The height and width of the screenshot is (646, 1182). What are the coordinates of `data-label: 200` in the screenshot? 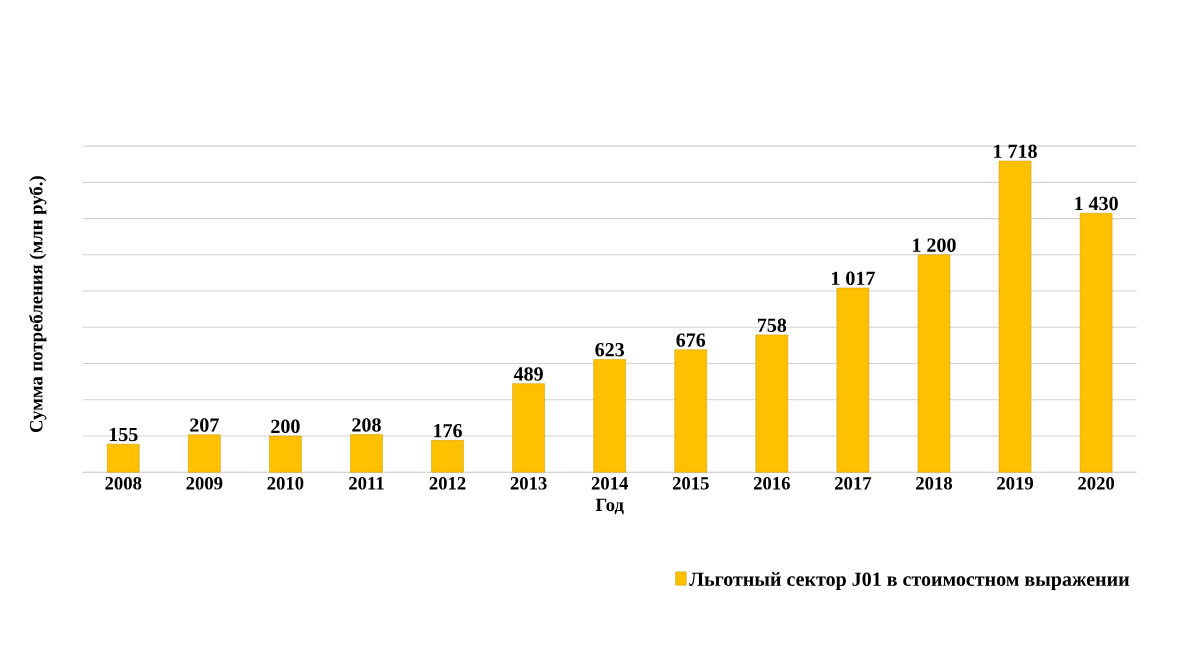 It's located at (285, 426).